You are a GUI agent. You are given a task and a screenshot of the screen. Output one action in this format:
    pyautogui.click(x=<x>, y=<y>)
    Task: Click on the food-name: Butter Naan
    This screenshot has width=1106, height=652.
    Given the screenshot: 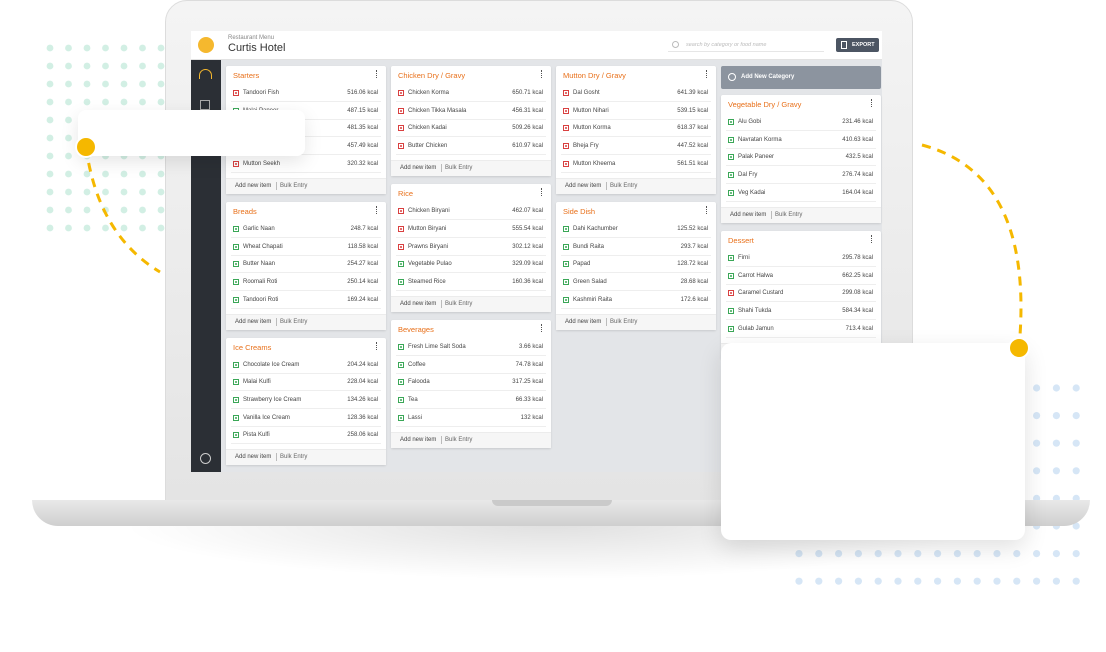 What is the action you would take?
    pyautogui.click(x=259, y=264)
    